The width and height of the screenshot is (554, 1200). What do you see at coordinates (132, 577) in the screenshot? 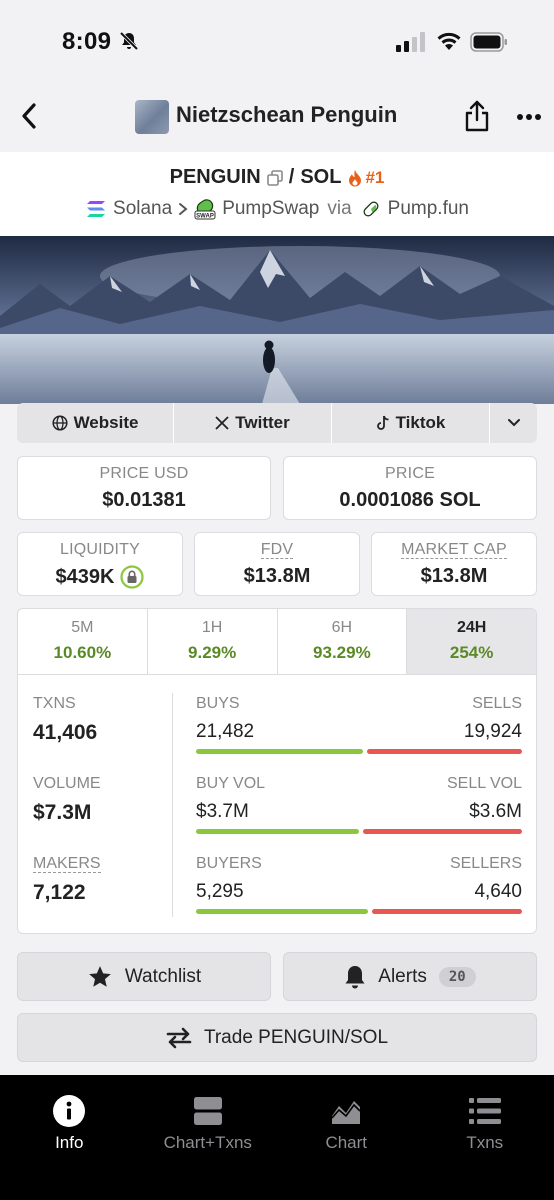
I see `lock-icon` at bounding box center [132, 577].